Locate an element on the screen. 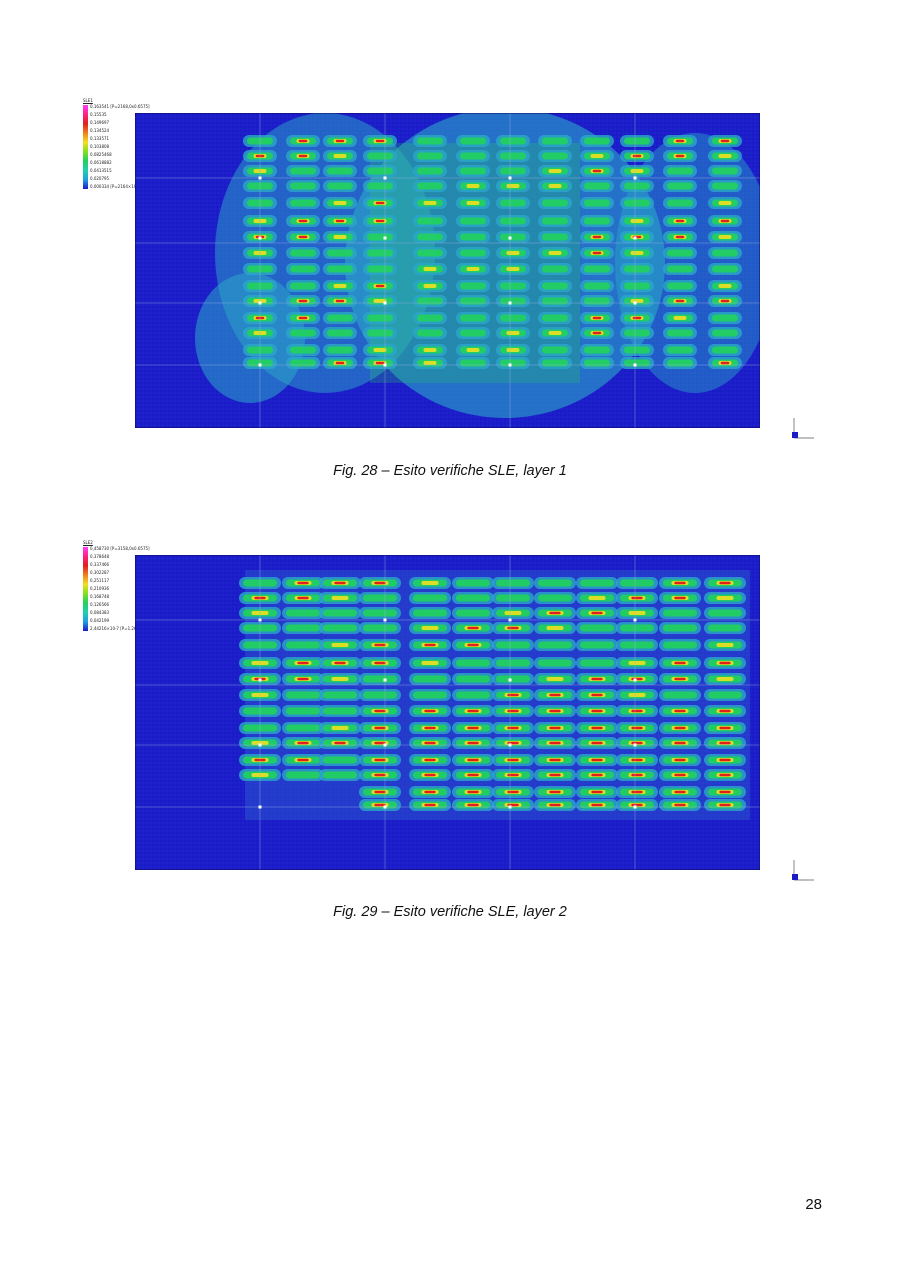  legend-value-min: 2,44216×10-7 [P=1.2616×10-10] is located at coordinates (124, 628).